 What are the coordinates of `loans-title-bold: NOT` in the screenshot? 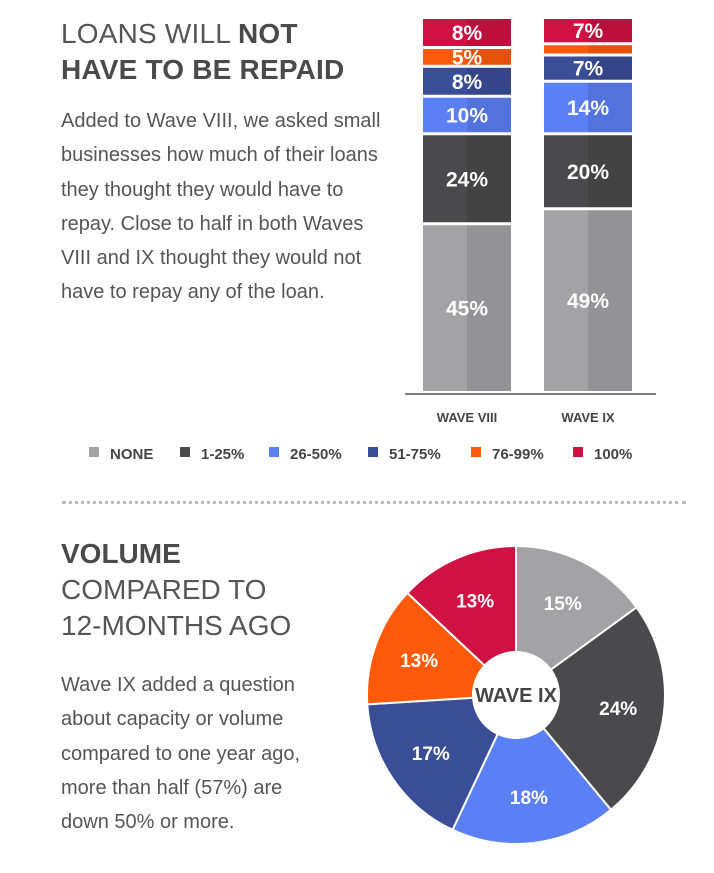 It's located at (268, 33).